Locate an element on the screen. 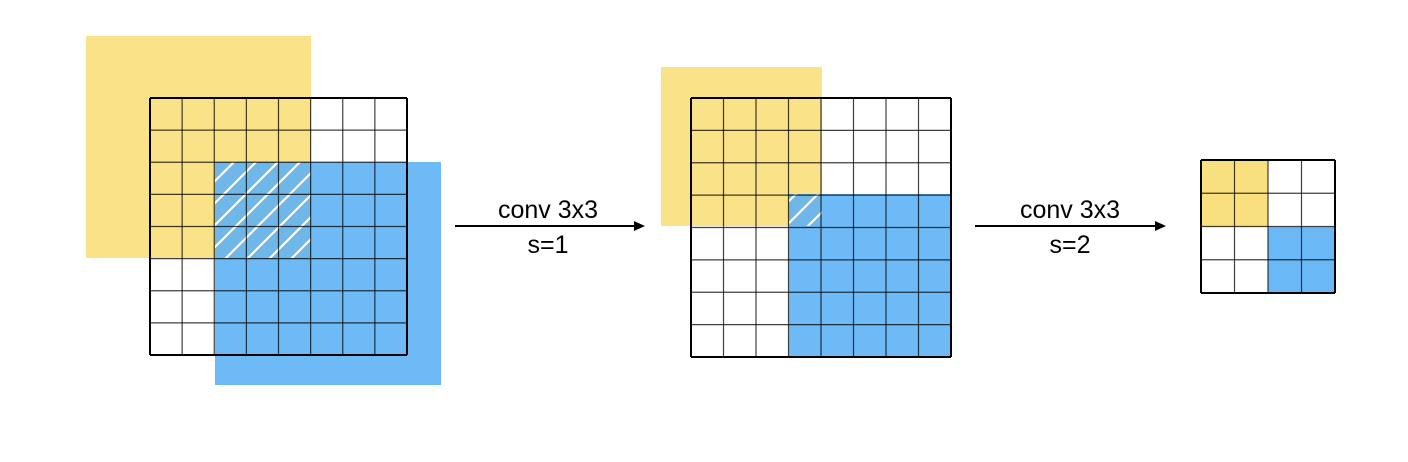 This screenshot has width=1408, height=462. intermediate-grid is located at coordinates (821, 227).